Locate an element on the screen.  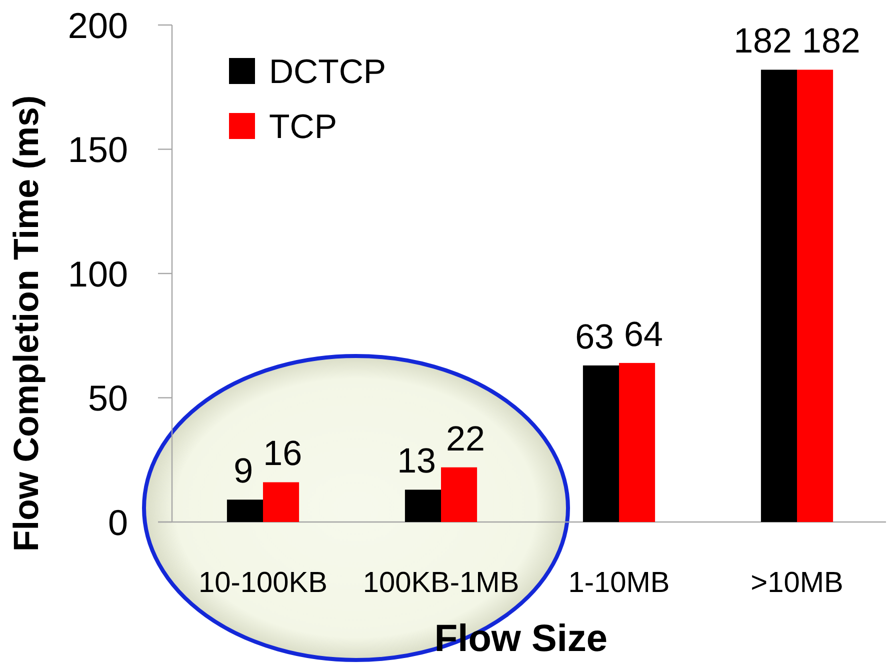
data-label: 13 is located at coordinates (416, 461).